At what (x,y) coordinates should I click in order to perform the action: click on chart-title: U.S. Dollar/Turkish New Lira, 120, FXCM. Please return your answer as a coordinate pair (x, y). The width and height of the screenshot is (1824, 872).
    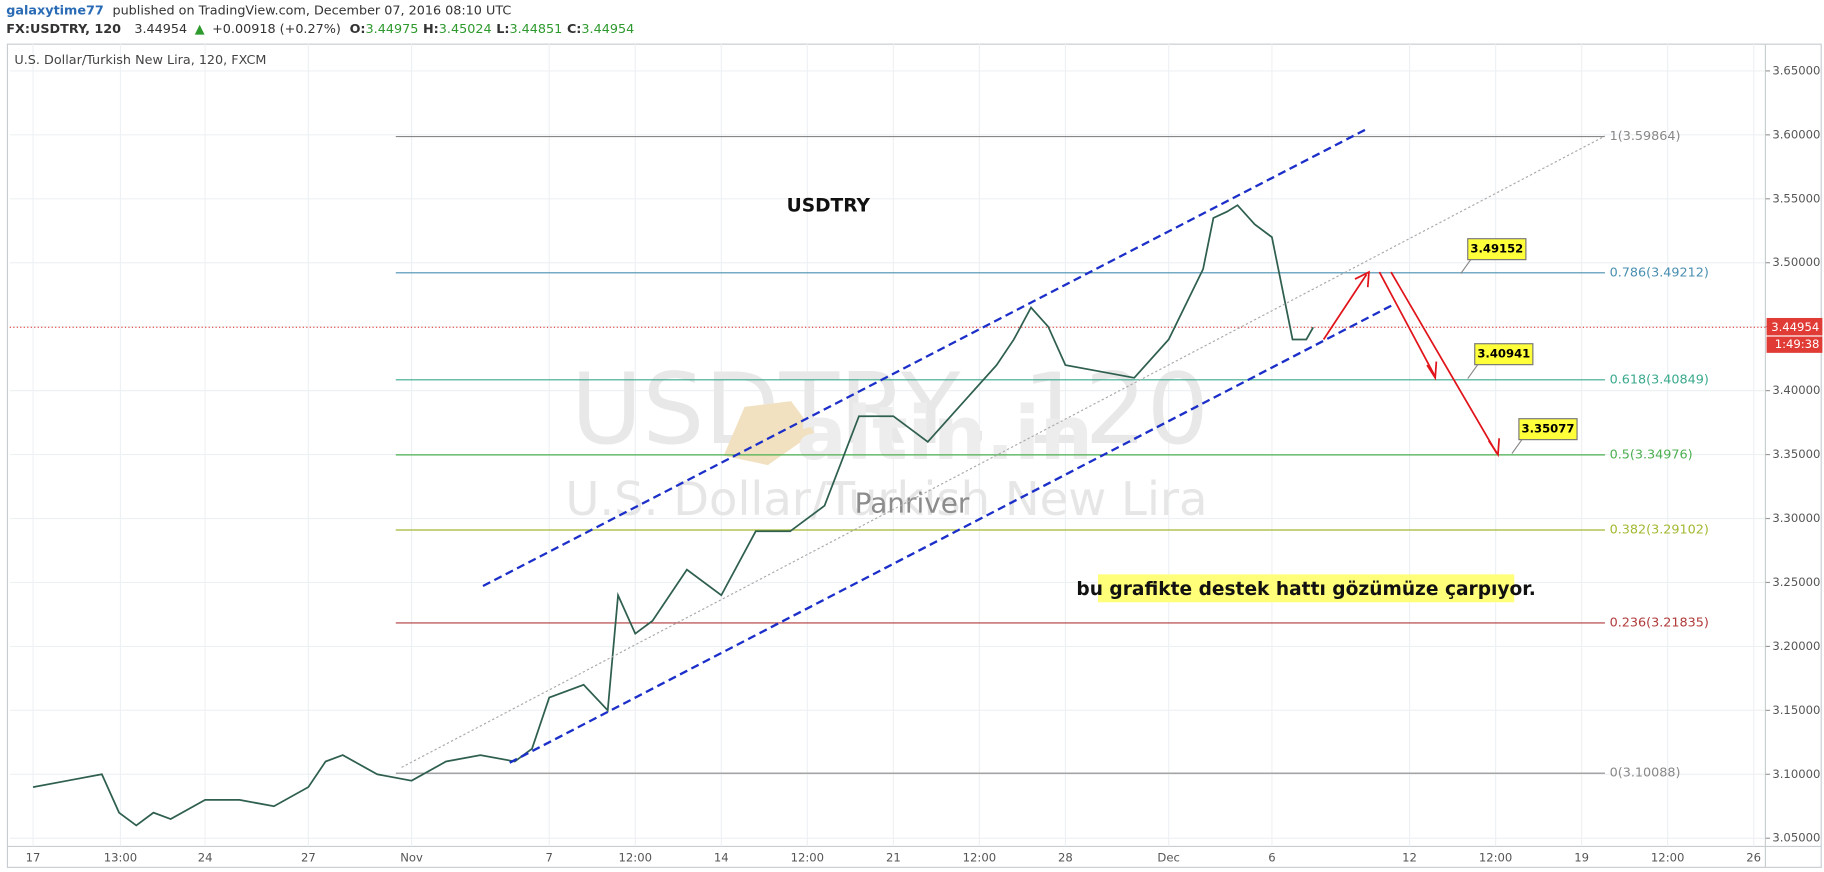
    Looking at the image, I should click on (140, 60).